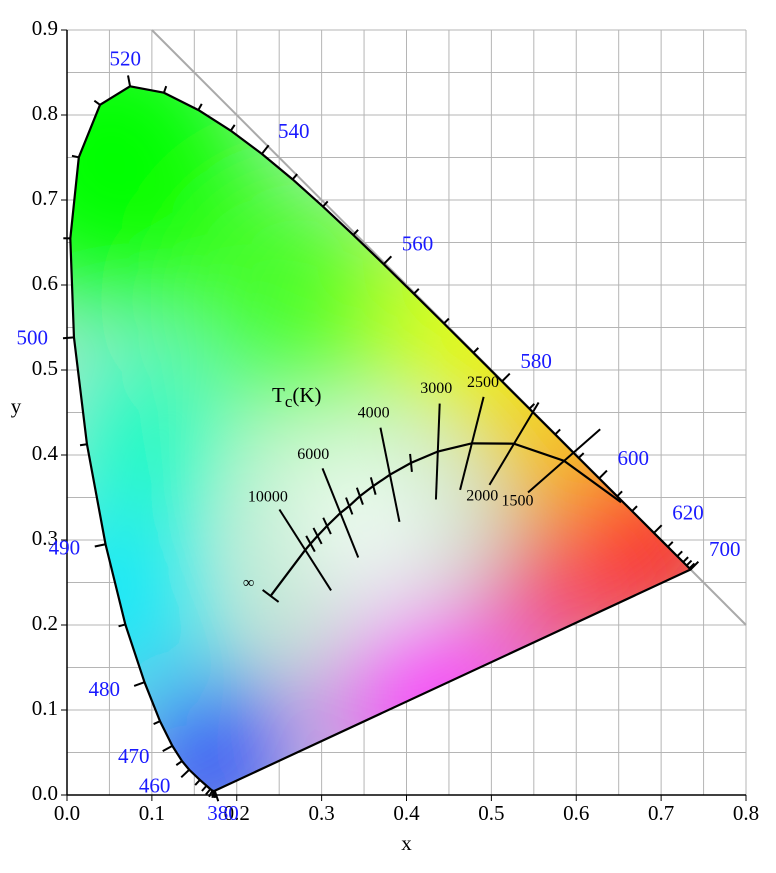 The width and height of the screenshot is (776, 873). What do you see at coordinates (322, 813) in the screenshot?
I see `x-tick-label: 0.3` at bounding box center [322, 813].